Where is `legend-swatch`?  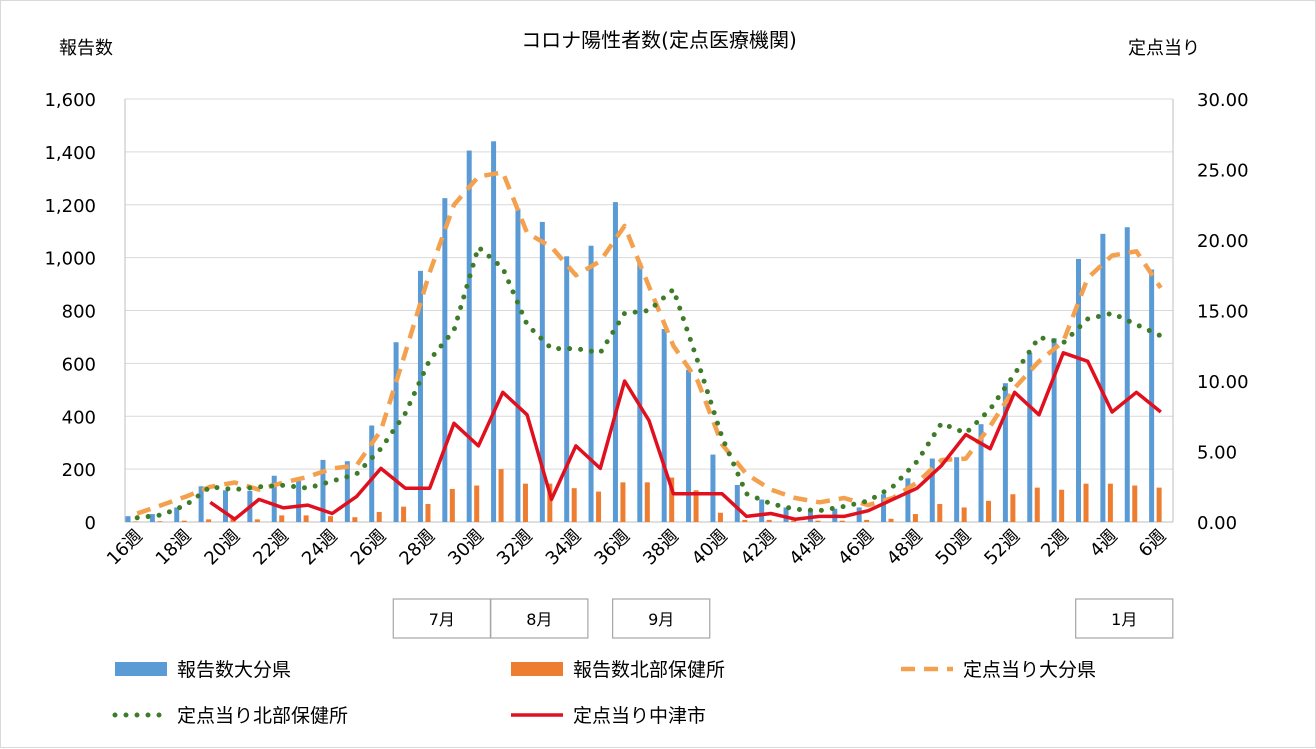
legend-swatch is located at coordinates (141, 669).